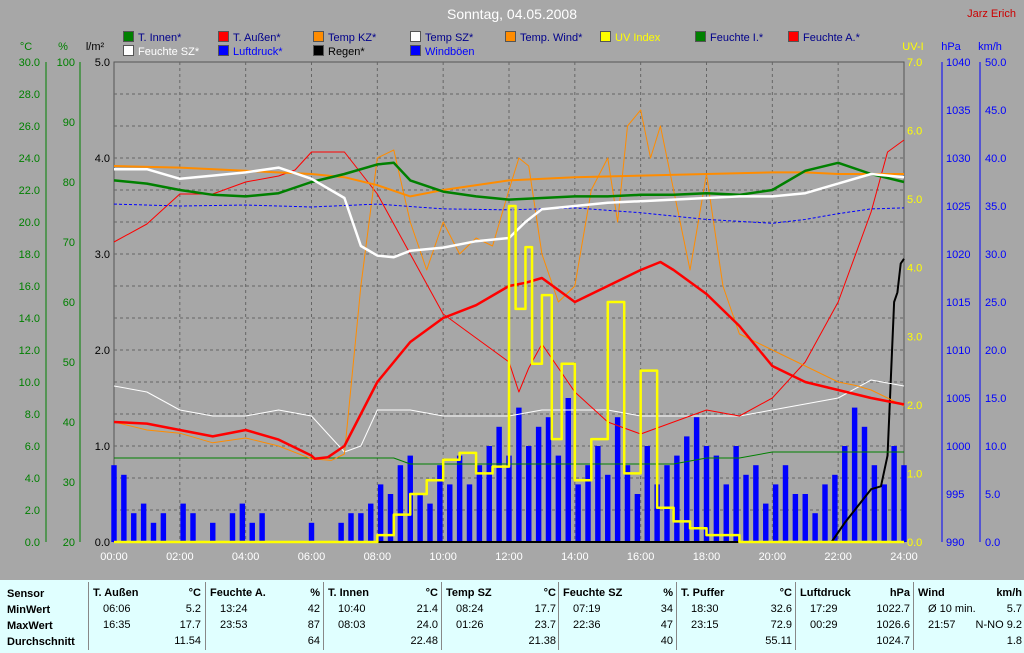 Image resolution: width=1024 pixels, height=653 pixels. Describe the element at coordinates (893, 625) in the screenshot. I see `stats-max-value: 1026.6` at that location.